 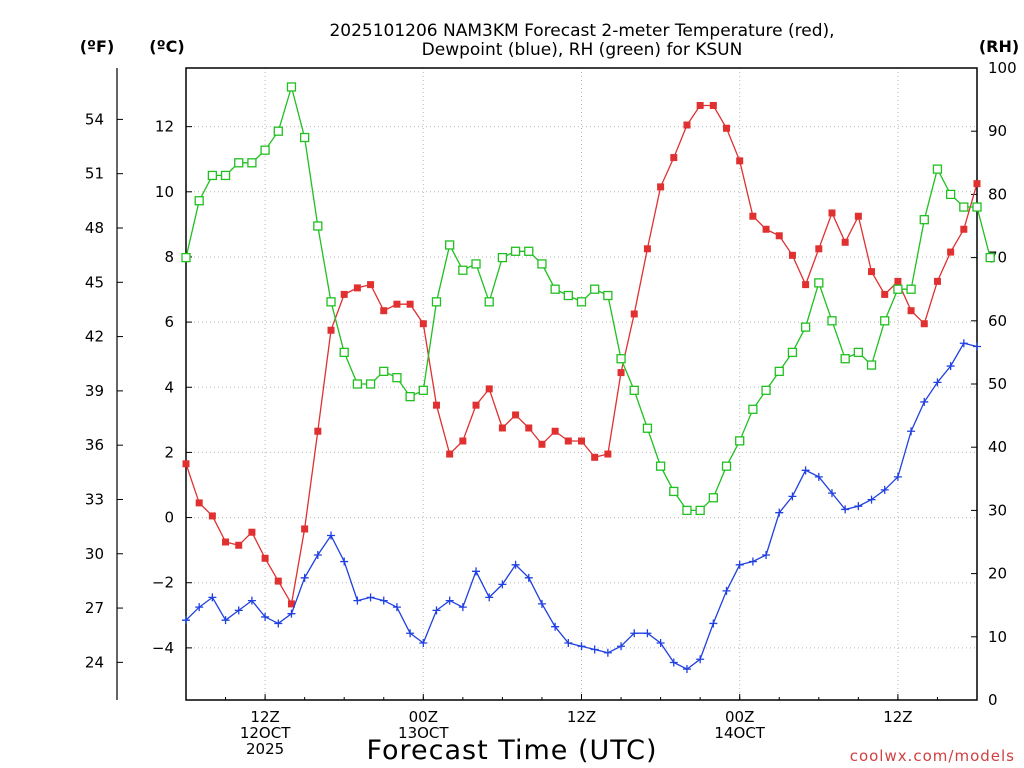 What do you see at coordinates (94, 391) in the screenshot?
I see `fahrenheit-tick-label: 39` at bounding box center [94, 391].